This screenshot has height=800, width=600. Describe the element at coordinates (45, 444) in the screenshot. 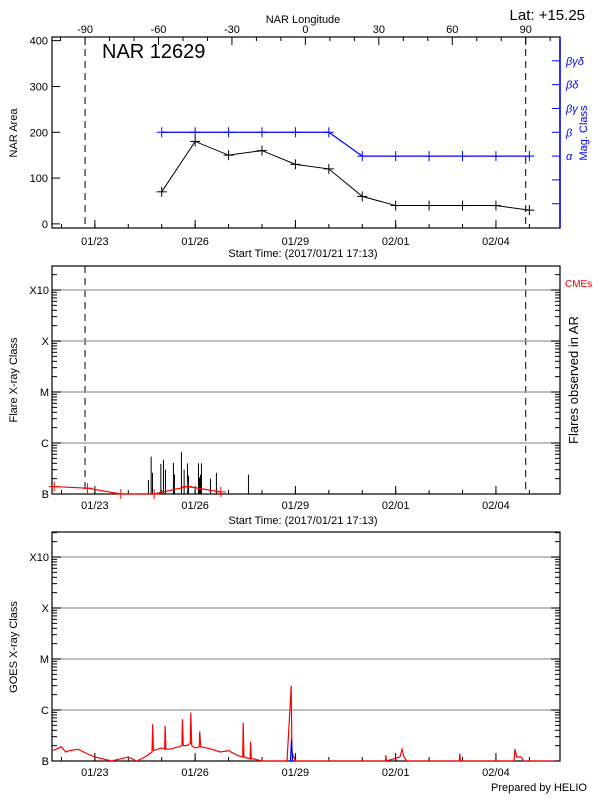

I see `panel2-tick-label: C` at that location.